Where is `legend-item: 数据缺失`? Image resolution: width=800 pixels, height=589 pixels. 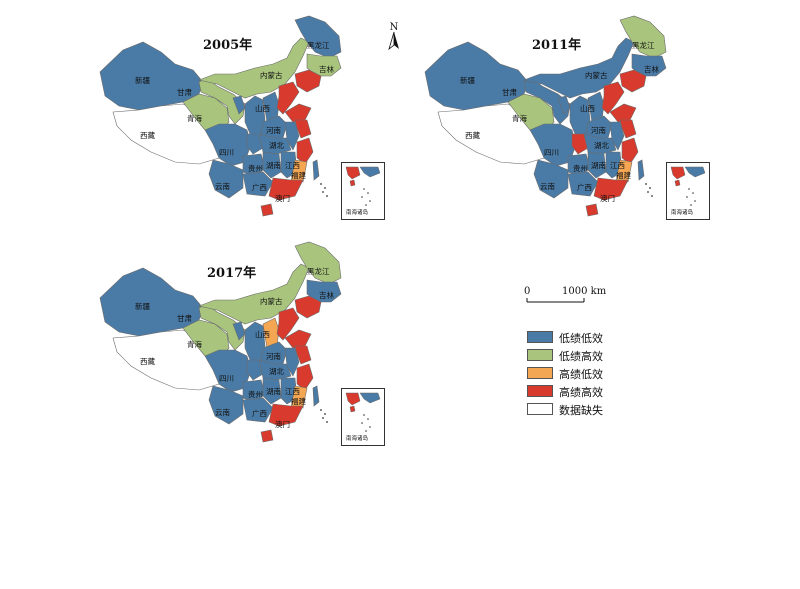 legend-item: 数据缺失 is located at coordinates (587, 410).